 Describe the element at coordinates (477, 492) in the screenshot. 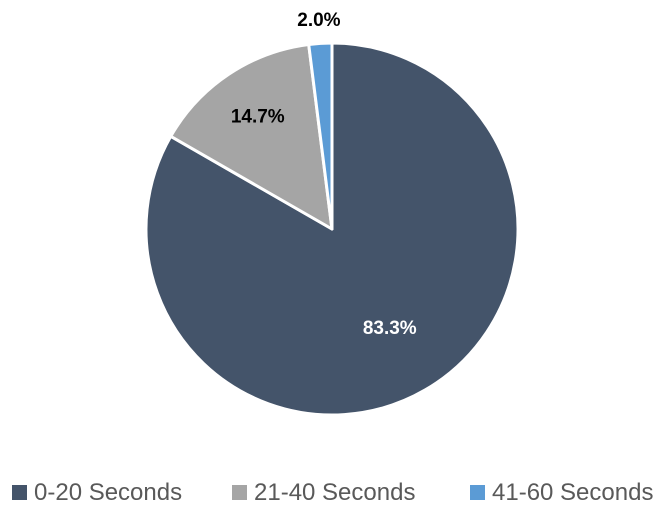

I see `legend-swatch-41-60-seconds` at that location.